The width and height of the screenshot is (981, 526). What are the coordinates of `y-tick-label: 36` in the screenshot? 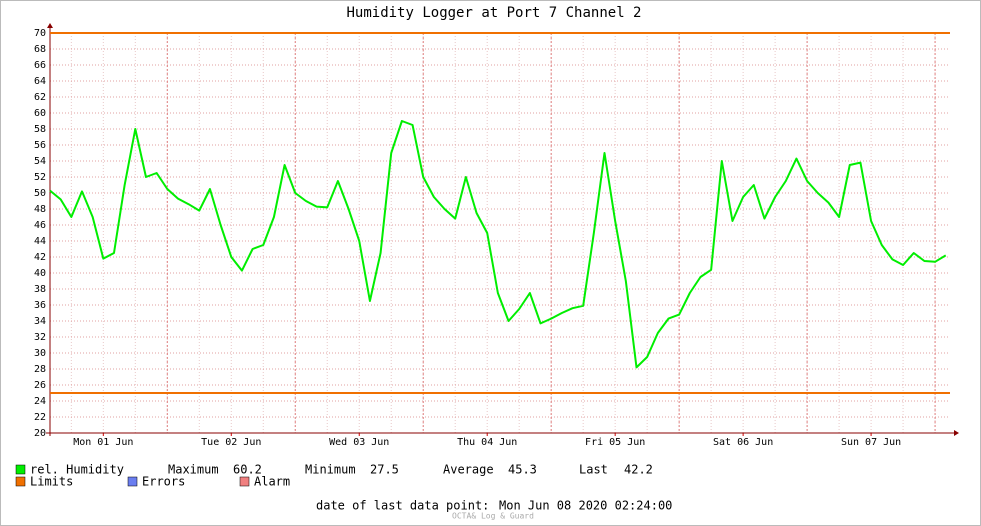 It's located at (40, 305).